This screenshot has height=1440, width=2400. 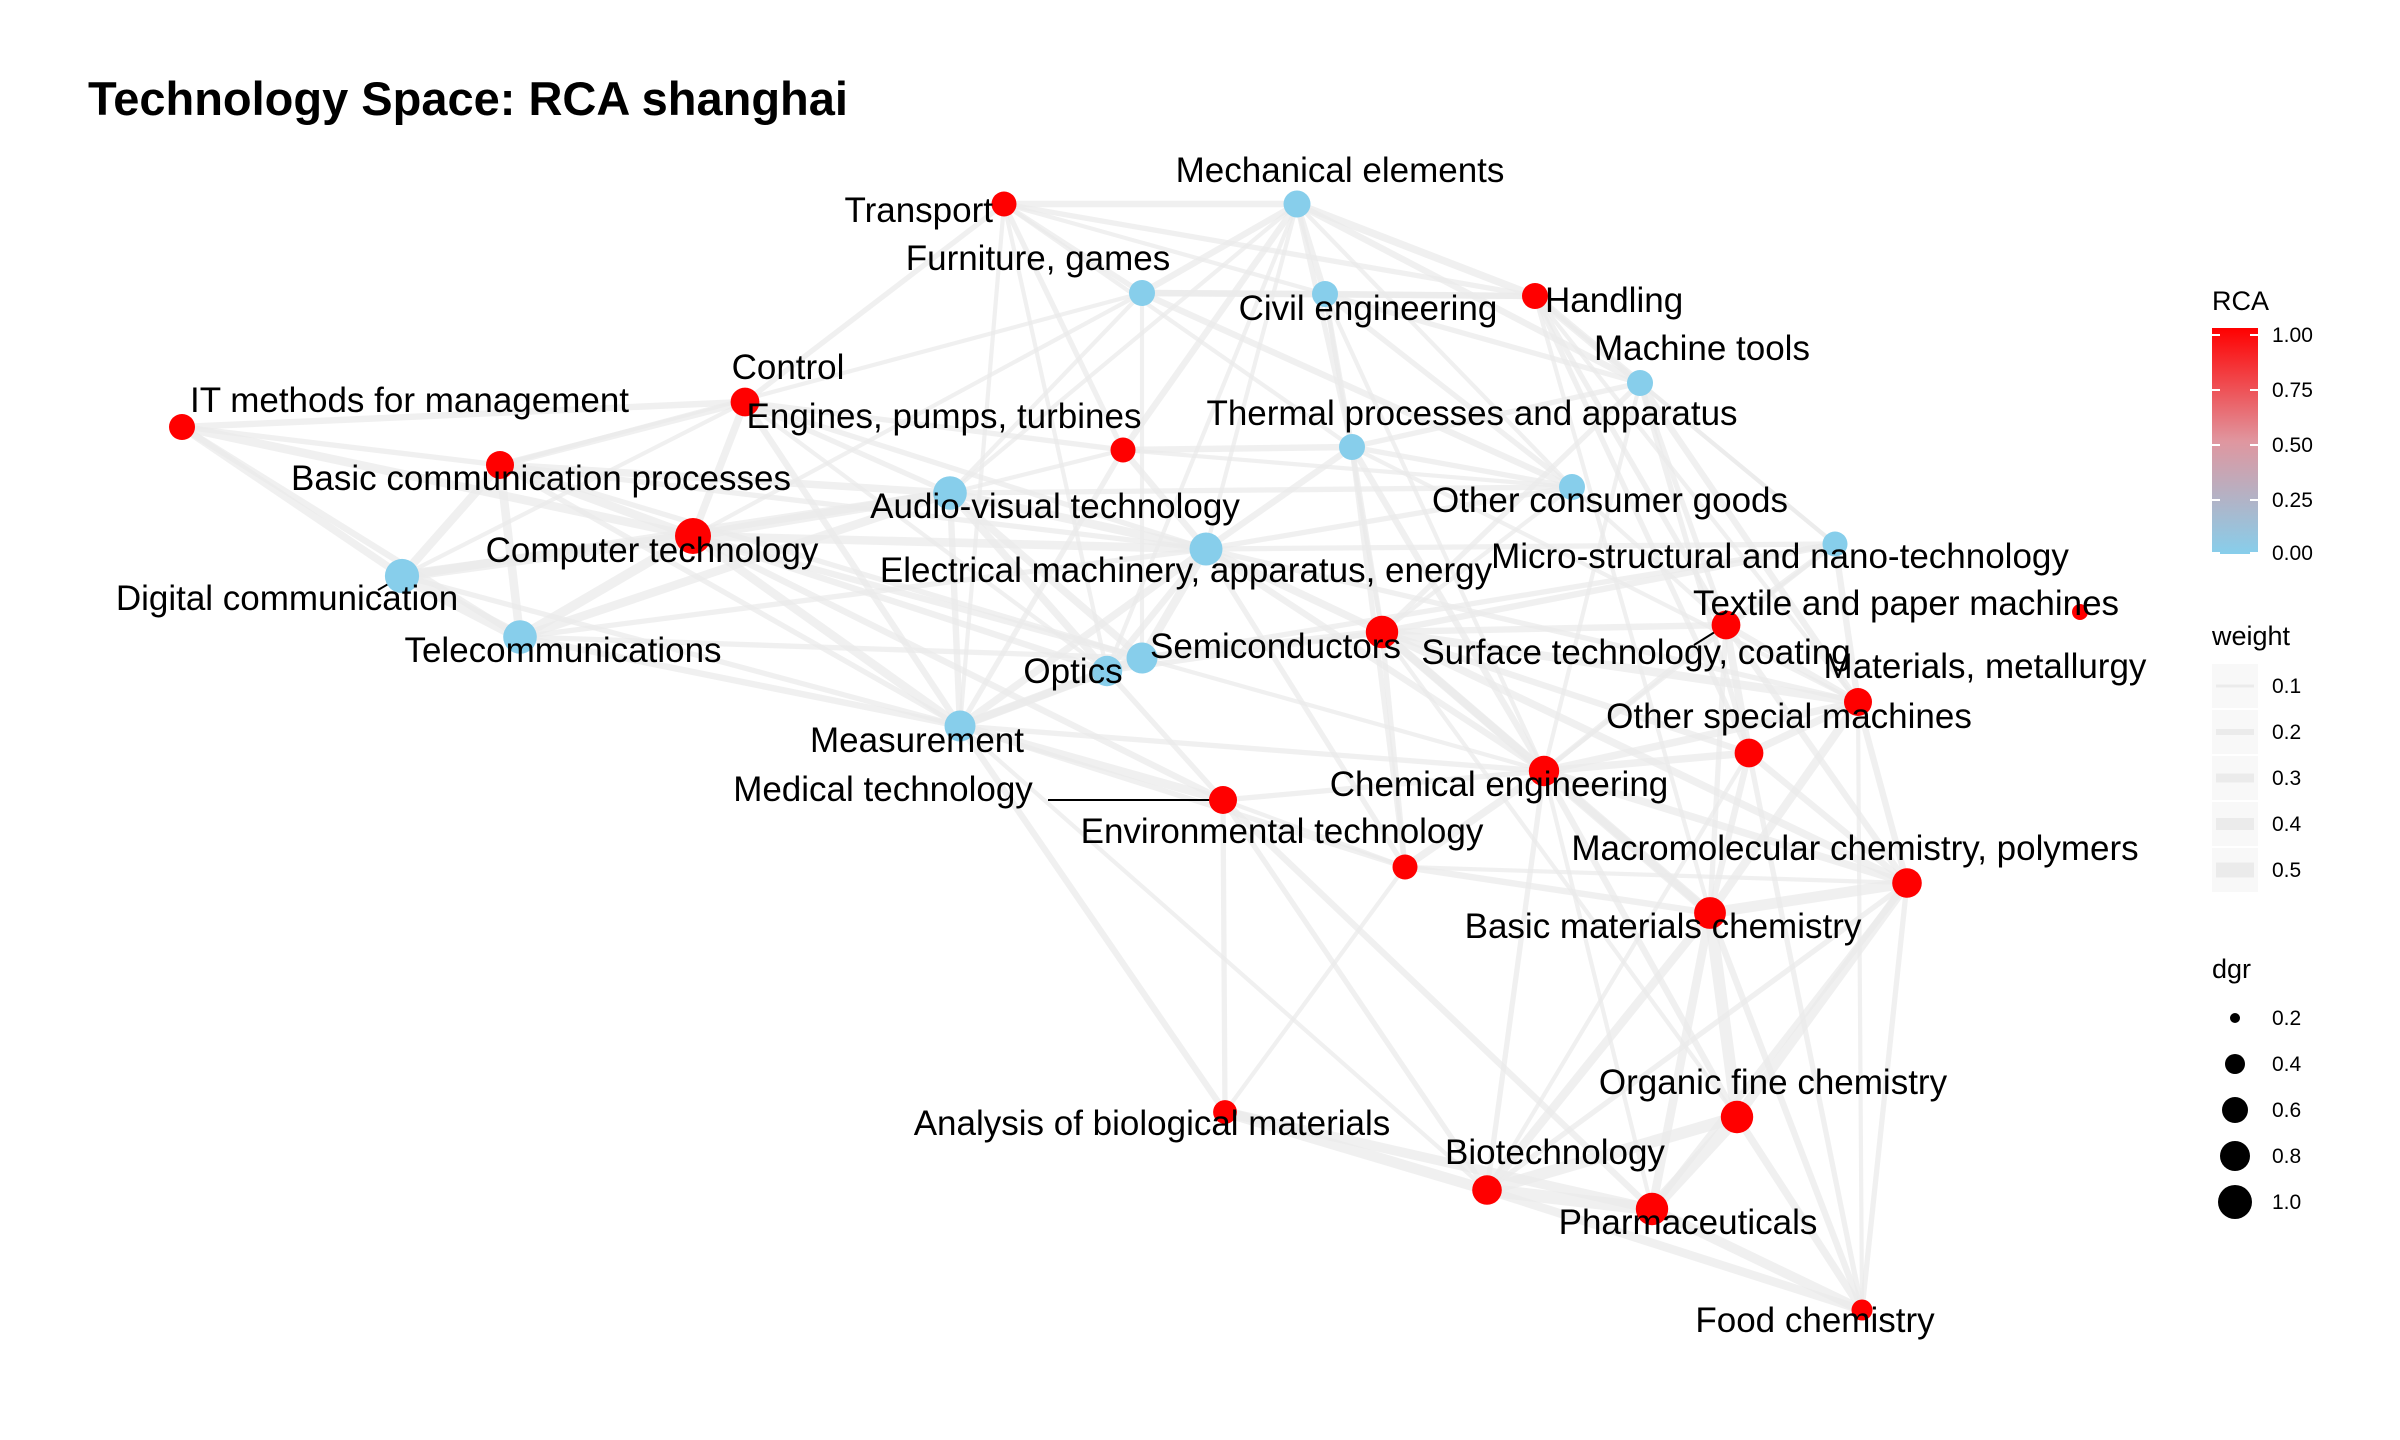 I want to click on weight-key-label: 0.1, so click(x=2286, y=686).